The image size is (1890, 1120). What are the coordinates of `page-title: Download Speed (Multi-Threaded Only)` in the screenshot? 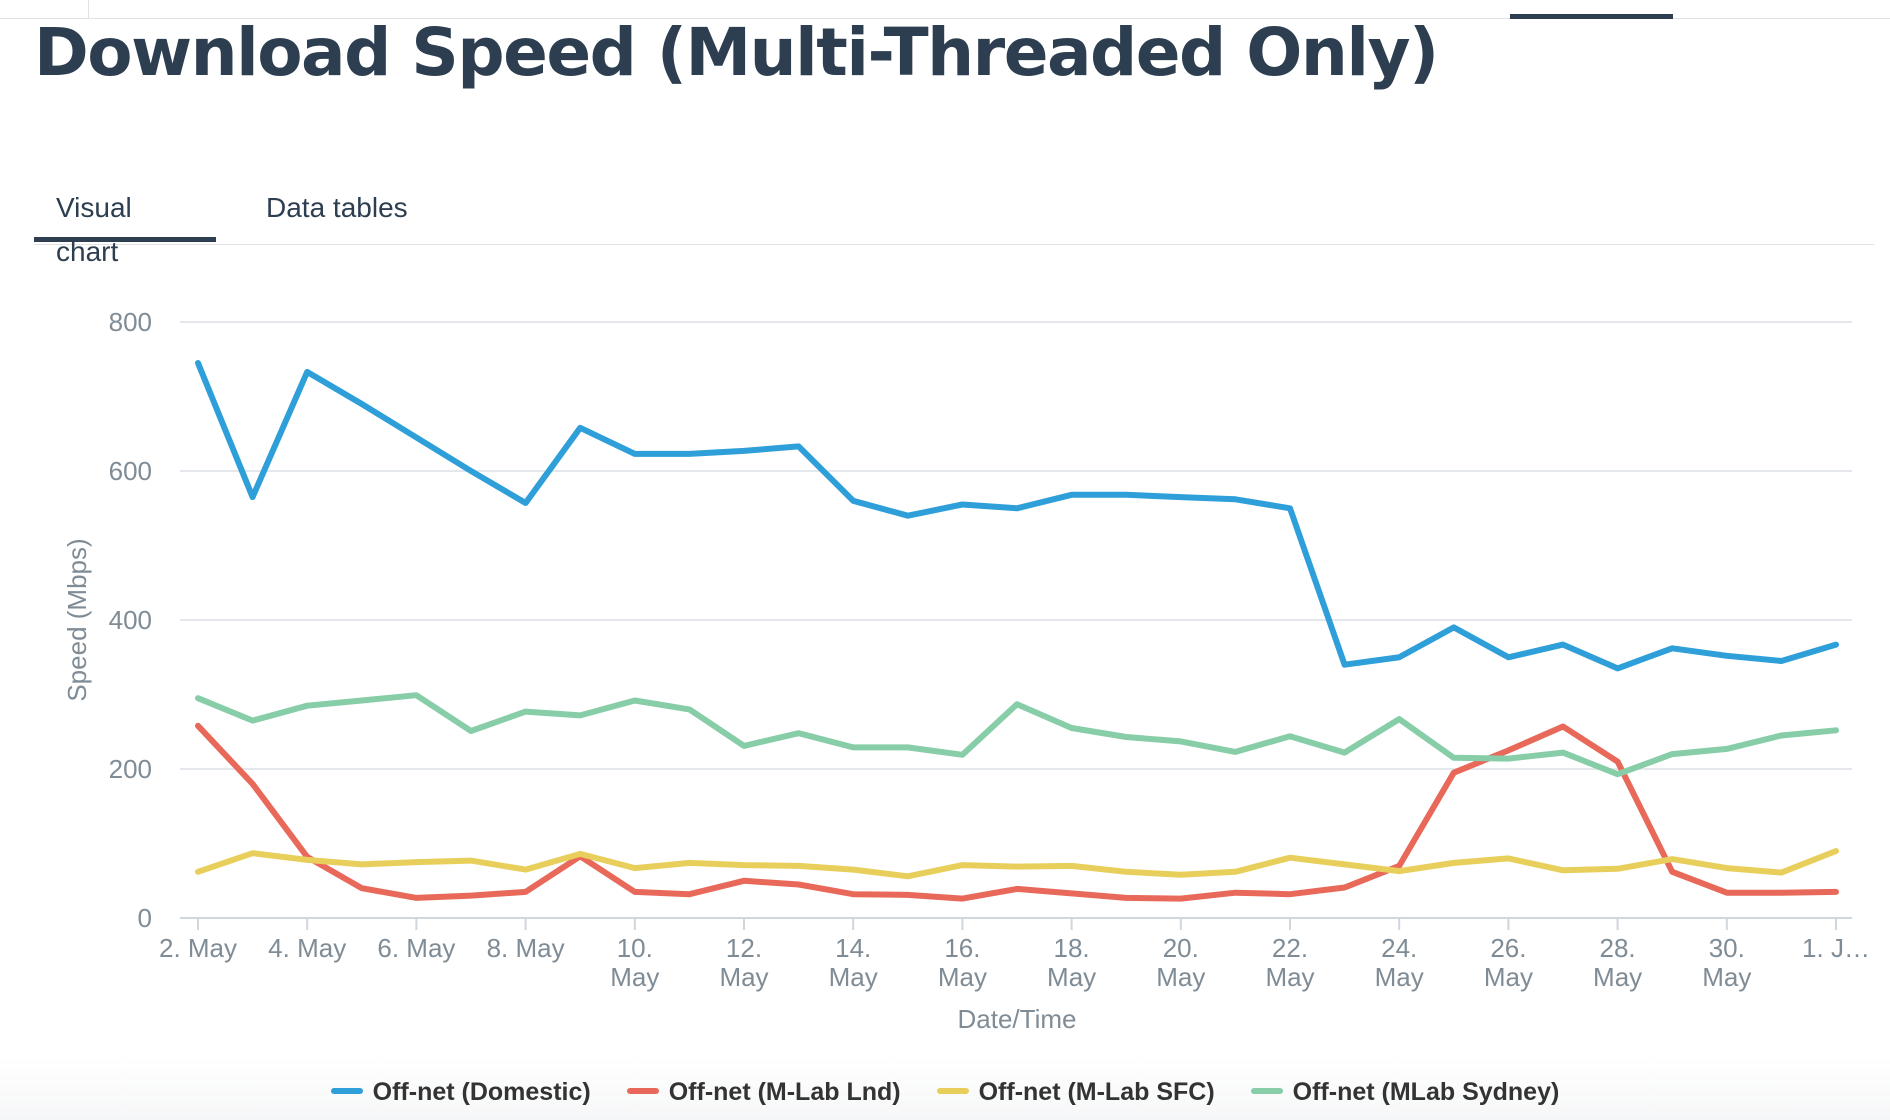 It's located at (736, 52).